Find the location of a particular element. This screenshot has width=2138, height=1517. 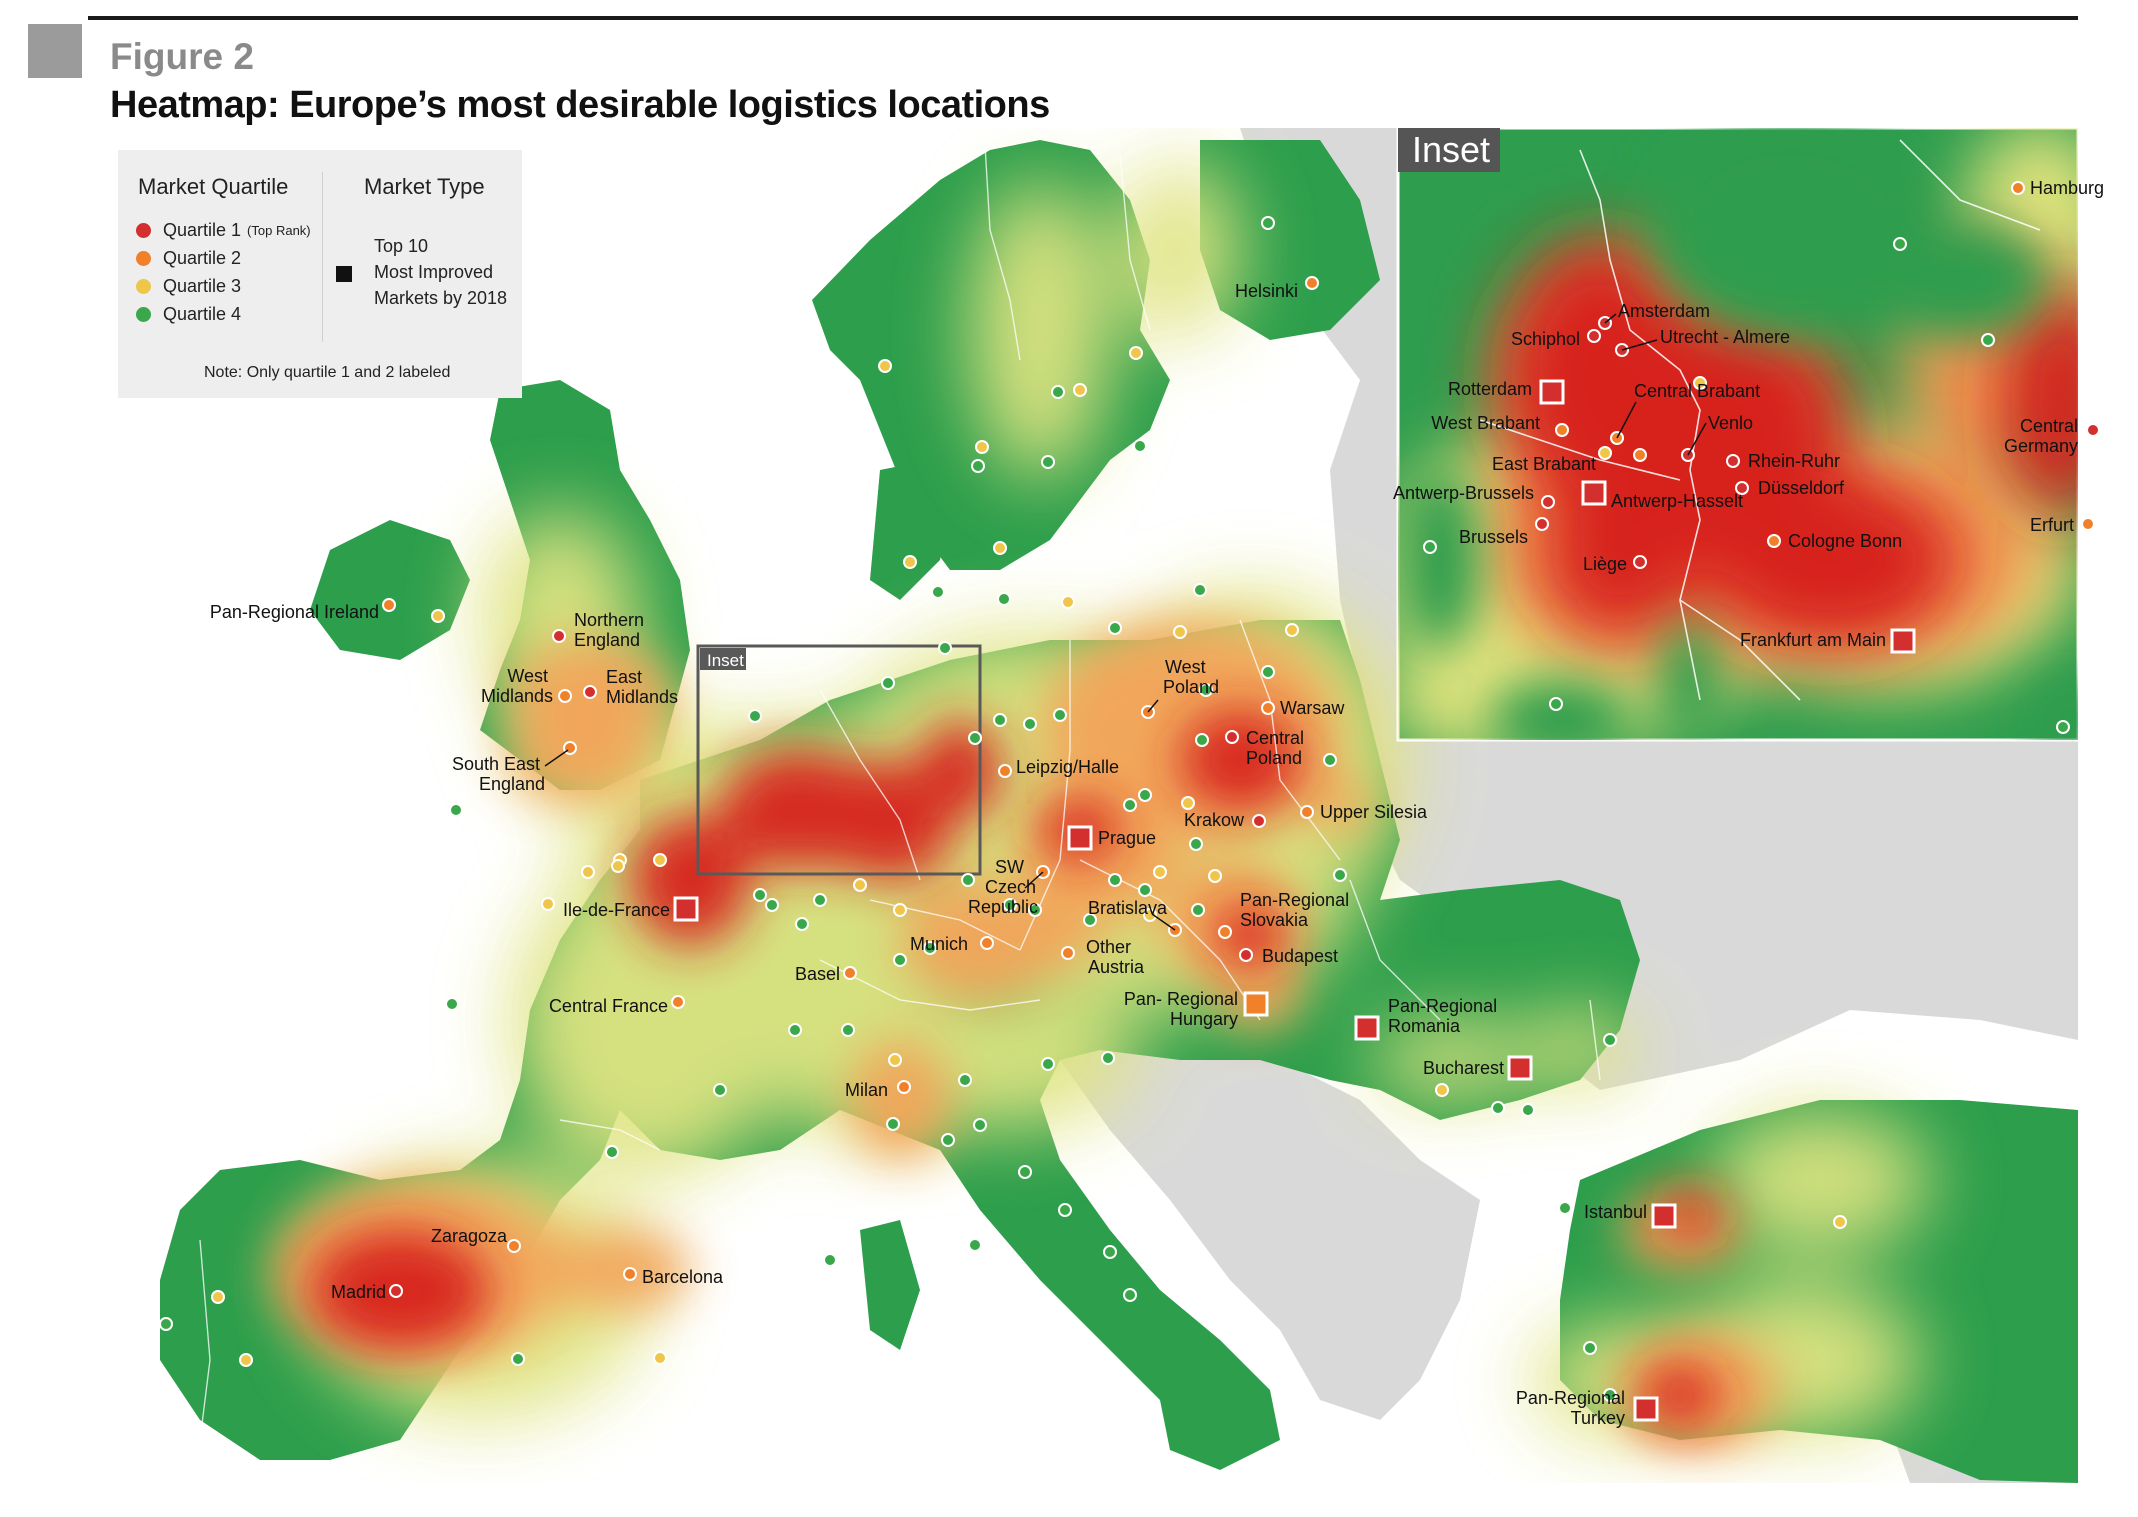

quartile-1-sub: (Top Rank) is located at coordinates (279, 230).